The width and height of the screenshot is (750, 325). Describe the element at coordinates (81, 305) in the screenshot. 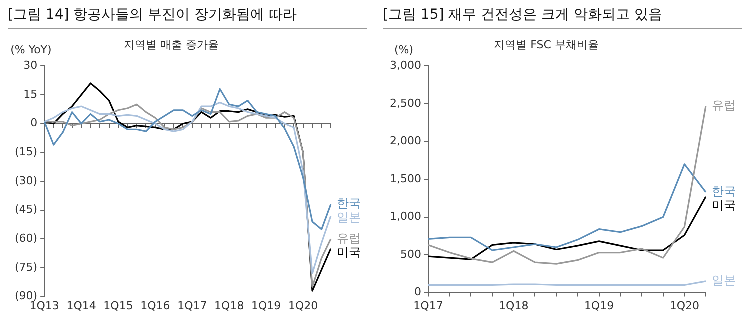

I see `x-tick-label: 1Q14` at that location.